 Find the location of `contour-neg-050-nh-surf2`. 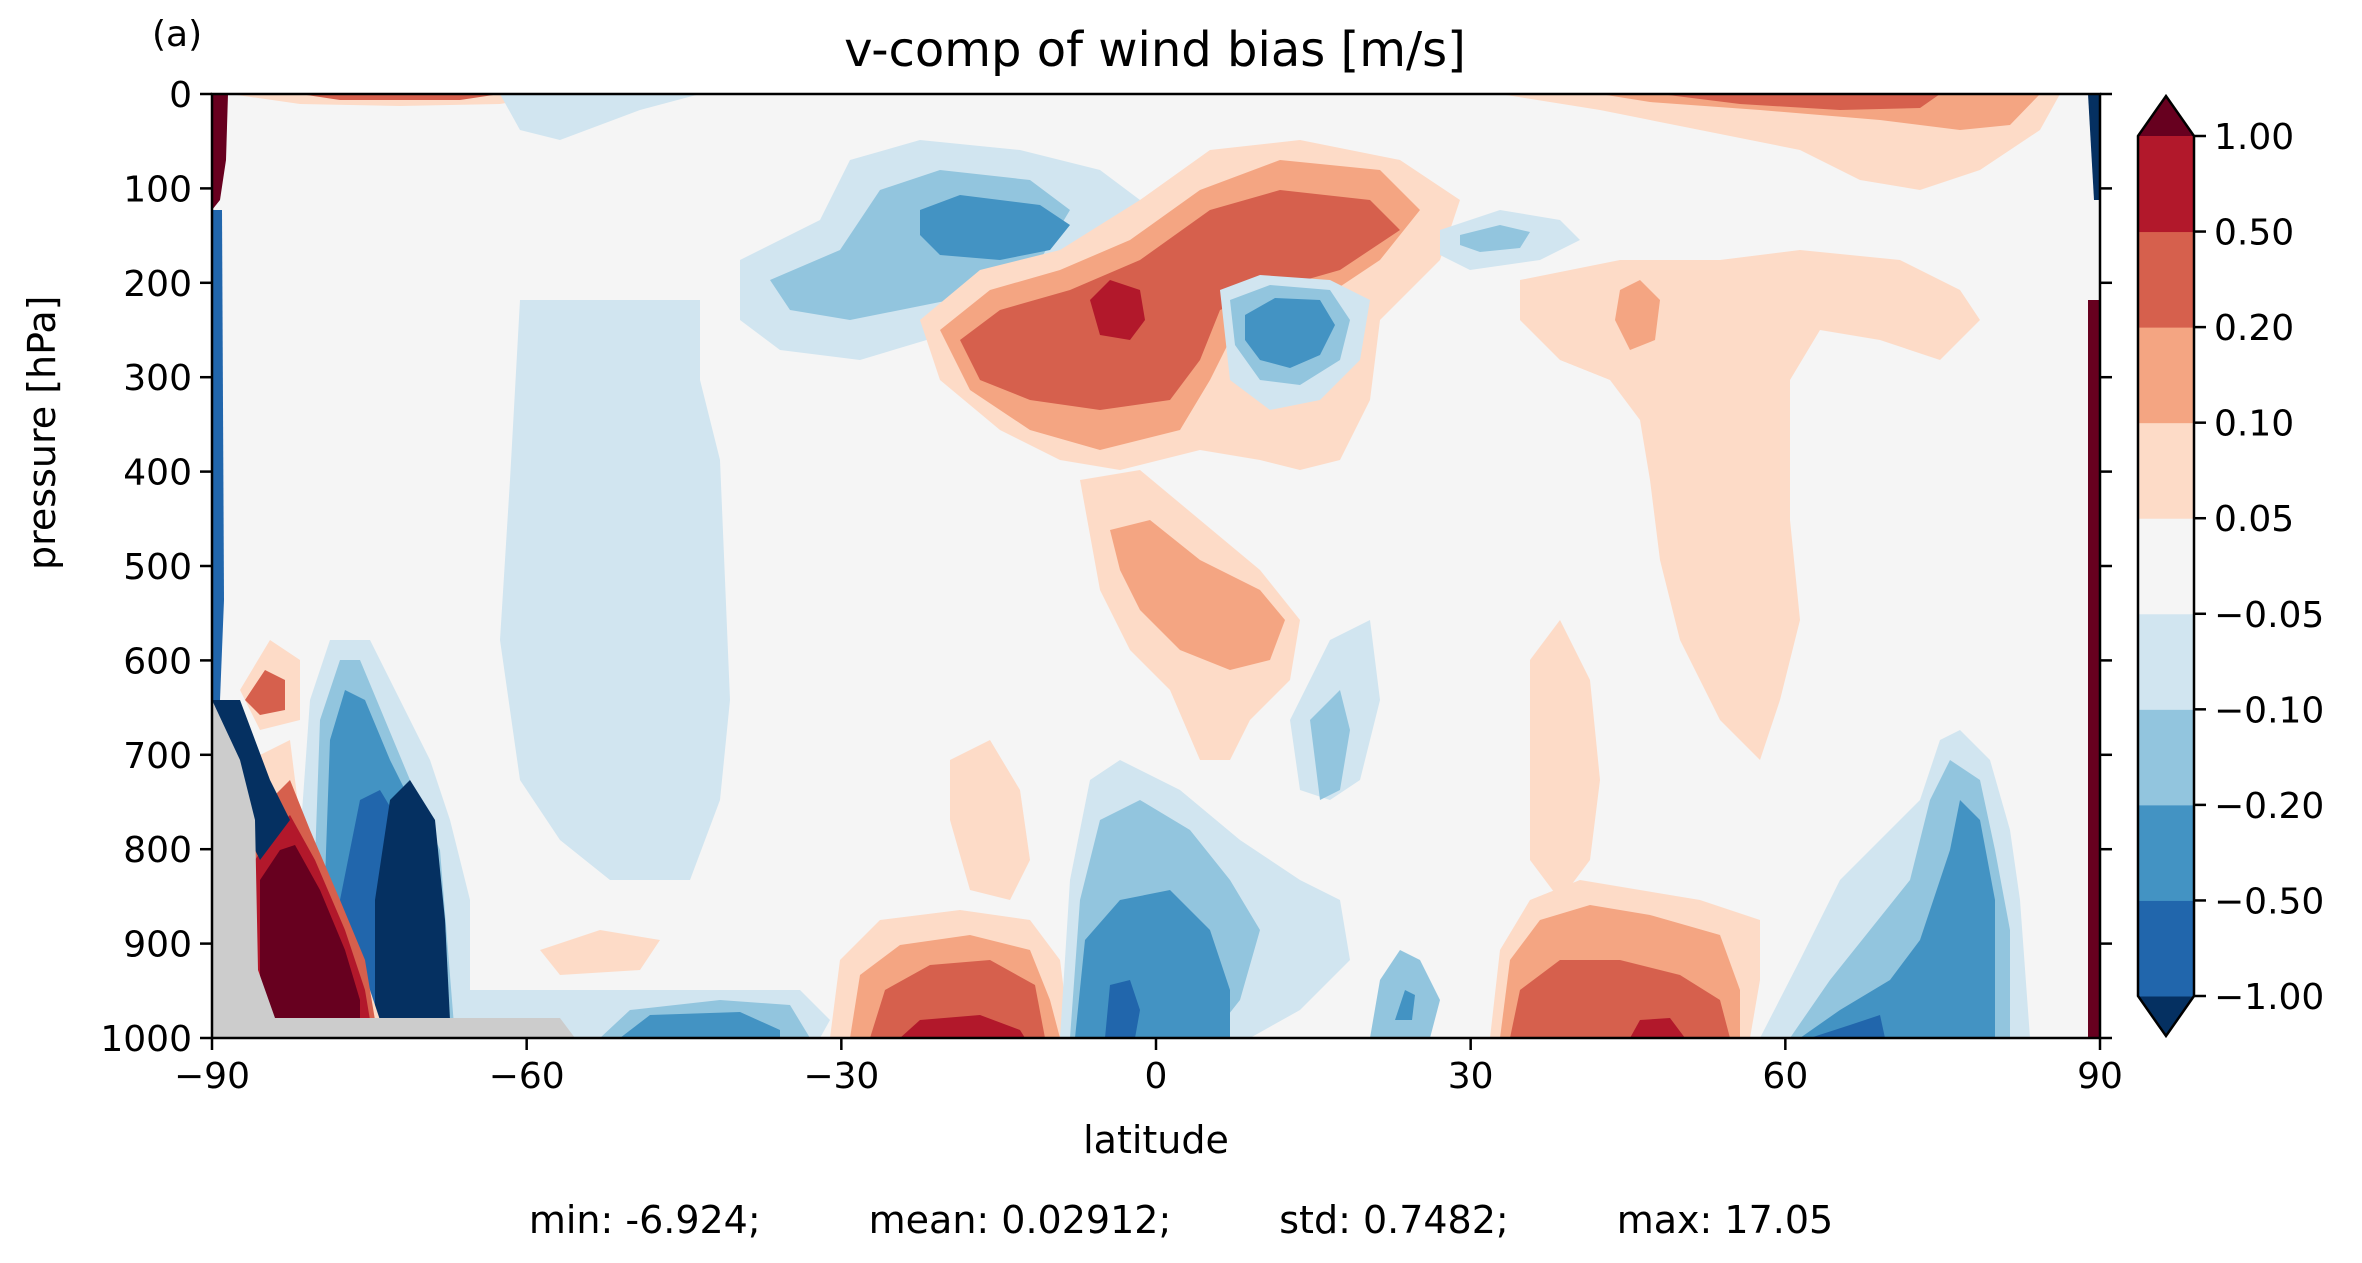

contour-neg-050-nh-surf2 is located at coordinates (1405, 1005).